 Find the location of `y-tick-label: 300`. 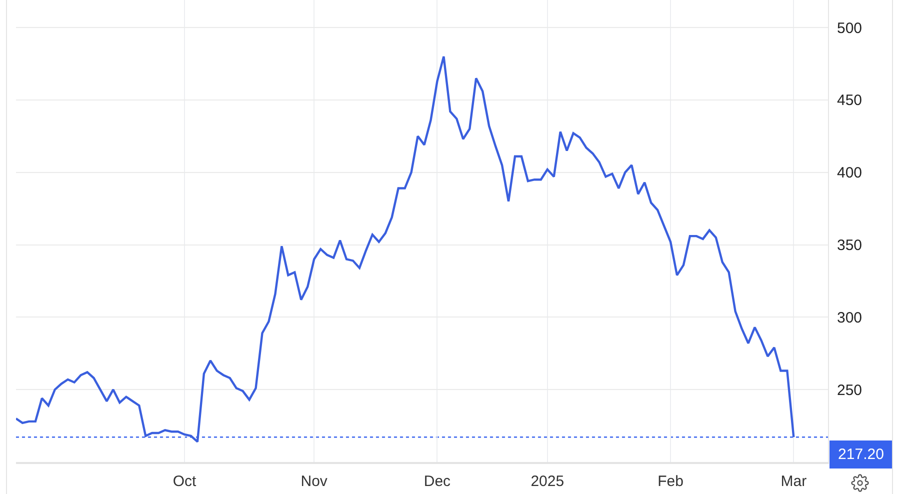

y-tick-label: 300 is located at coordinates (849, 317).